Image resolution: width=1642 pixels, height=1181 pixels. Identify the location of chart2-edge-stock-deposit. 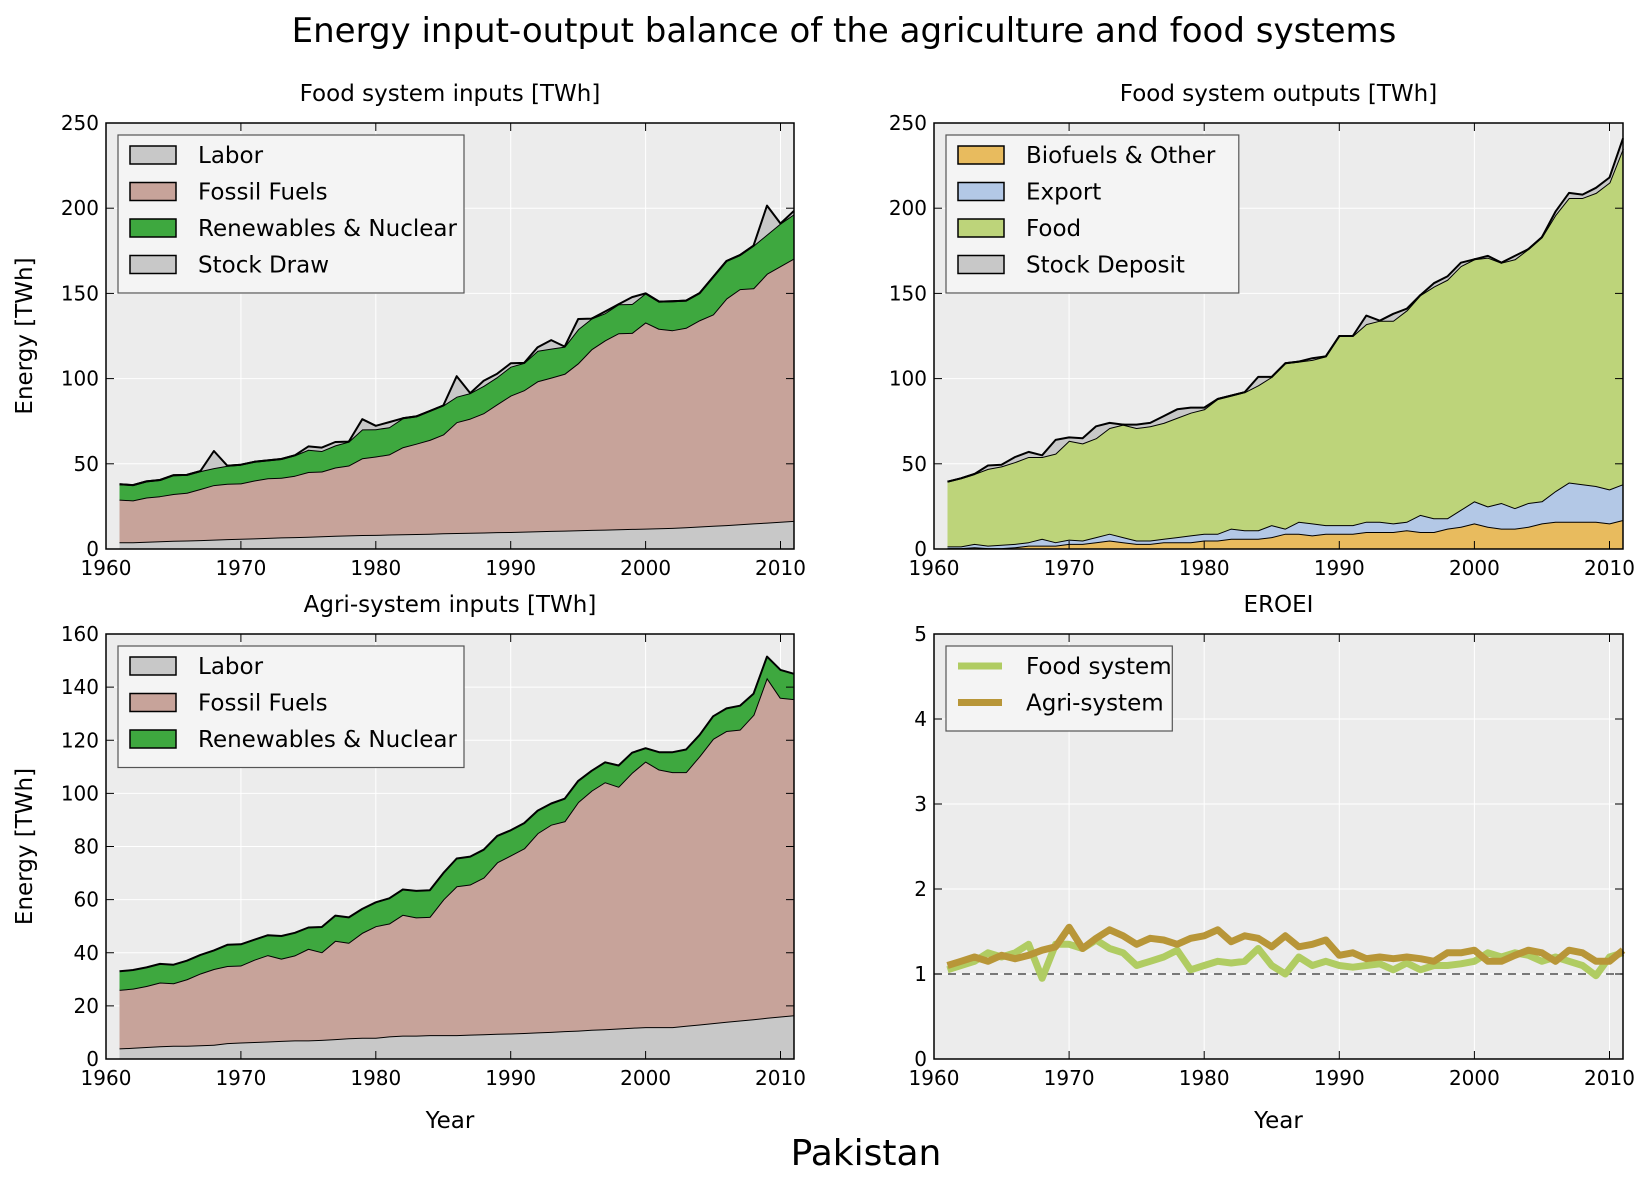
(1285, 310).